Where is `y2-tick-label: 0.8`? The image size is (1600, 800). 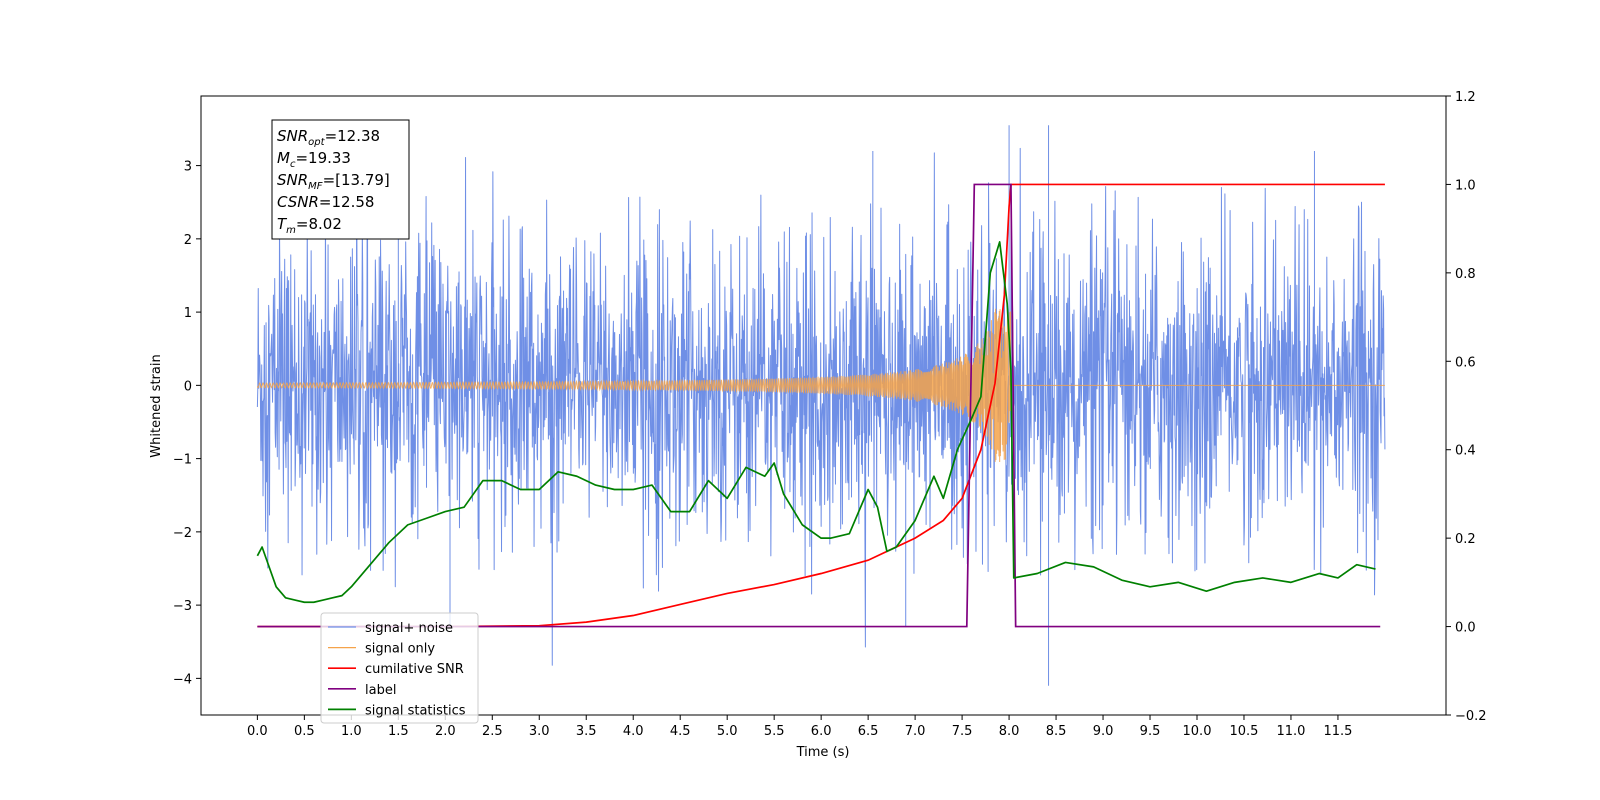 y2-tick-label: 0.8 is located at coordinates (1465, 274).